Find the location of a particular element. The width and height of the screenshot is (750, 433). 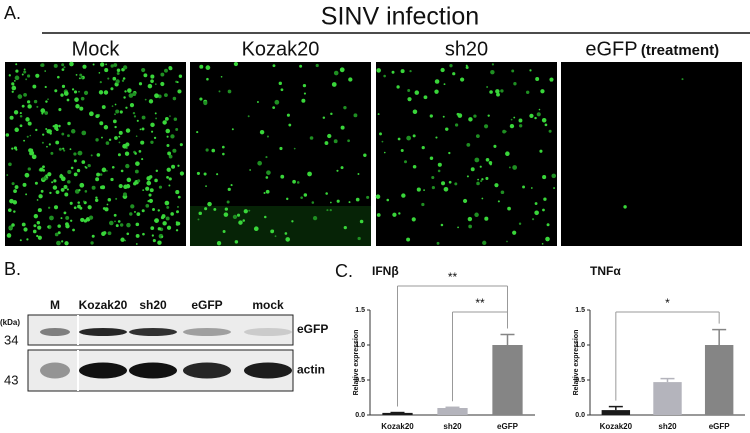

band-label: actin is located at coordinates (311, 370).